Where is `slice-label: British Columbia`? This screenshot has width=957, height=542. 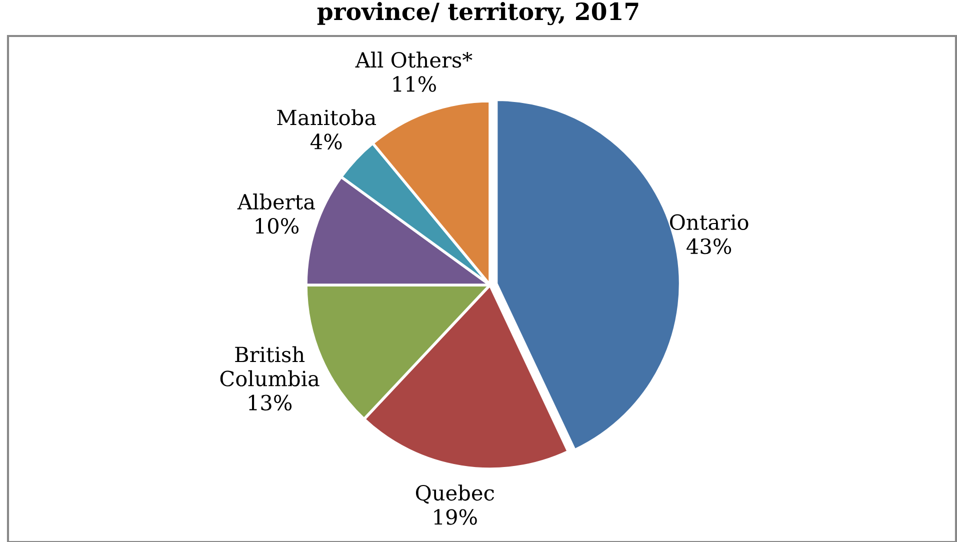
slice-label: British Columbia is located at coordinates (270, 366).